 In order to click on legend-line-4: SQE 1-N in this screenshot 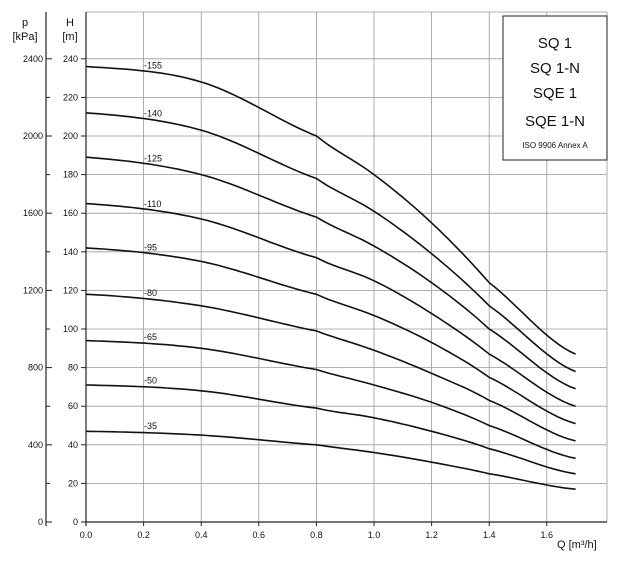, I will do `click(555, 121)`.